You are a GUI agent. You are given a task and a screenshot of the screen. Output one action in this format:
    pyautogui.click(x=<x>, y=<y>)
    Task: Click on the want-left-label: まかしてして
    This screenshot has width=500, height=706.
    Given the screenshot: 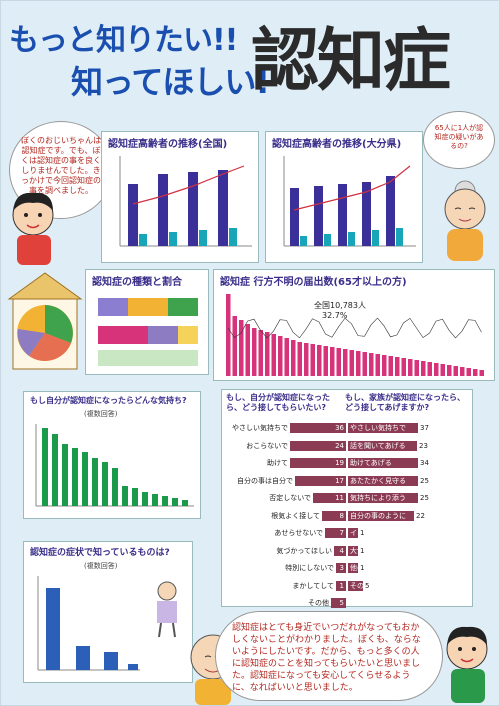 What is the action you would take?
    pyautogui.click(x=313, y=585)
    